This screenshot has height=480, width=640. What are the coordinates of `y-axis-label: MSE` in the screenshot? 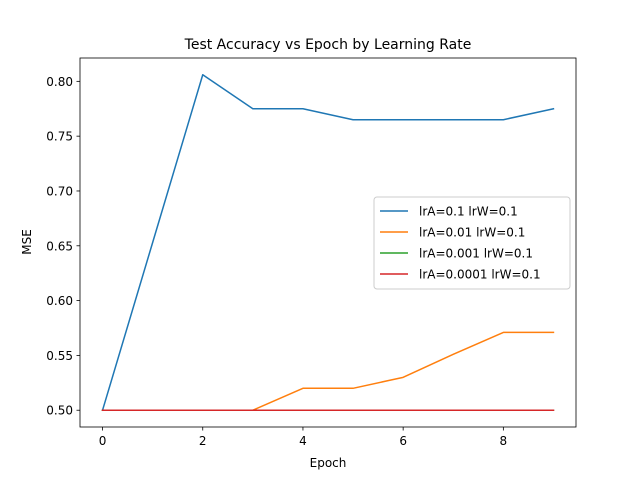 It's located at (27, 242).